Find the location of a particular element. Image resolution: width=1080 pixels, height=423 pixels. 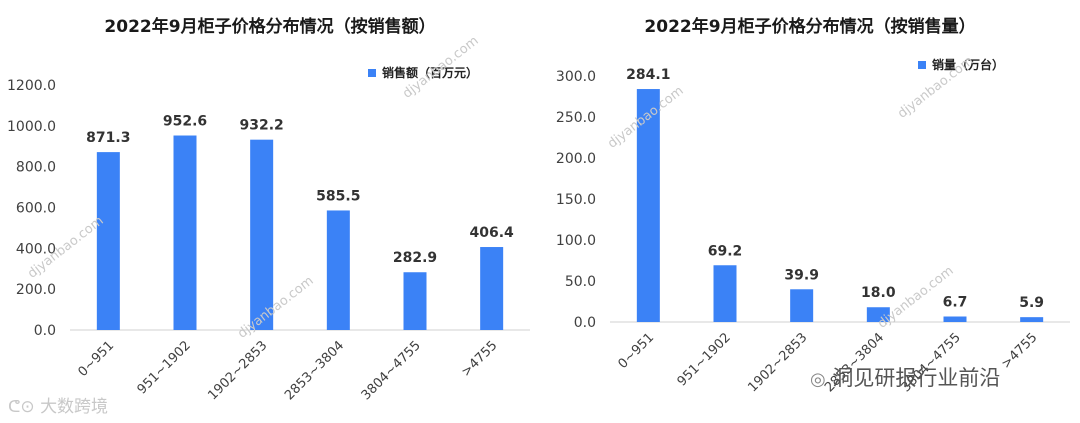

chart-legend: 销量（万台） is located at coordinates (961, 64).